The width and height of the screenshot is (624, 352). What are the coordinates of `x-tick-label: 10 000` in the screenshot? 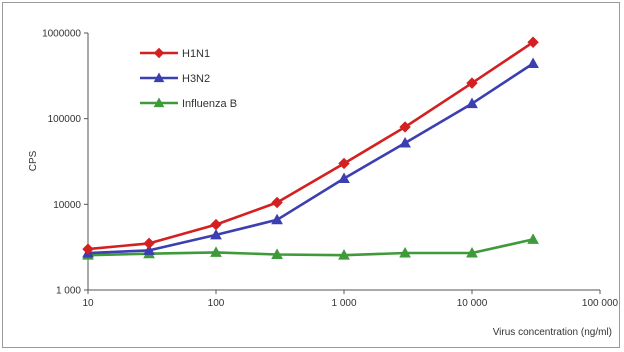 It's located at (472, 303).